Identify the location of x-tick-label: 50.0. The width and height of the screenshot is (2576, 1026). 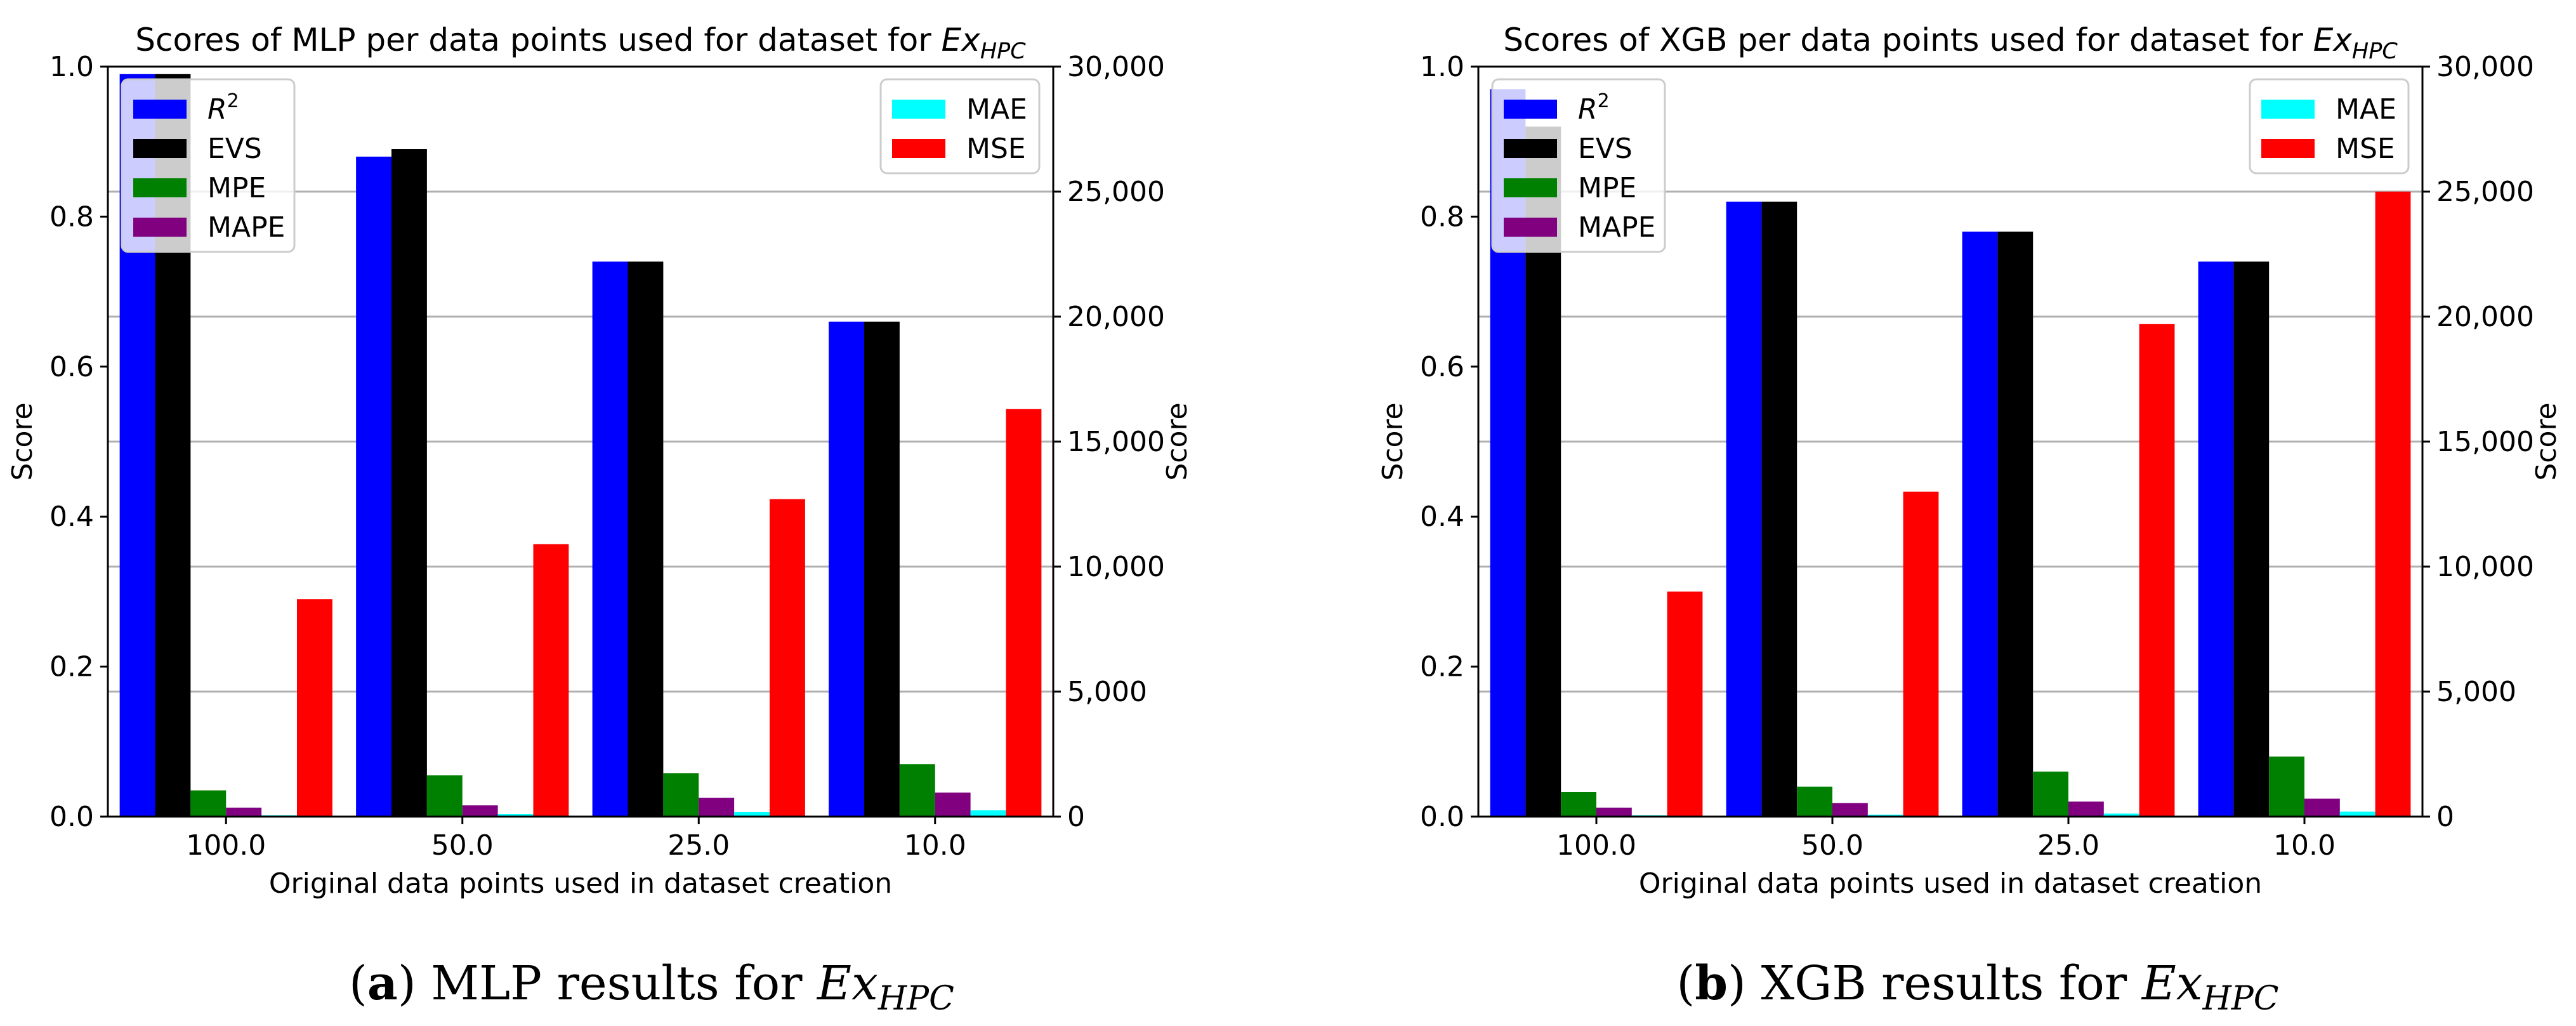
(1832, 845).